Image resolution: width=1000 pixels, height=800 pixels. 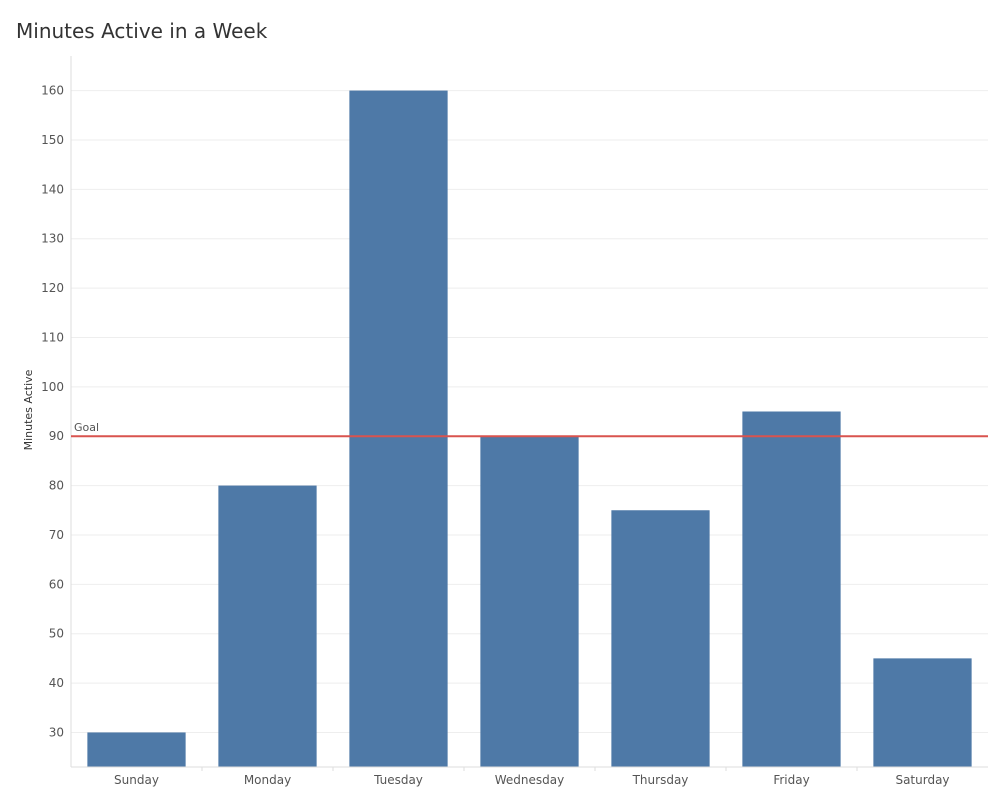 I want to click on y-axis-label: Minutes Active, so click(x=28, y=409).